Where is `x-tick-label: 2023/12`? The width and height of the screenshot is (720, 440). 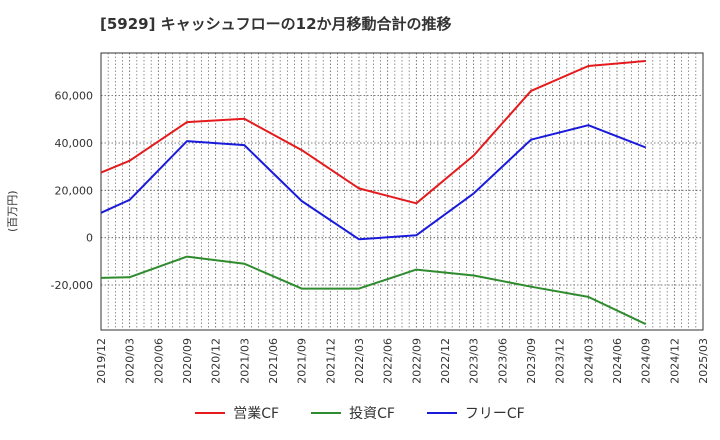
x-tick-label: 2023/12 is located at coordinates (560, 361).